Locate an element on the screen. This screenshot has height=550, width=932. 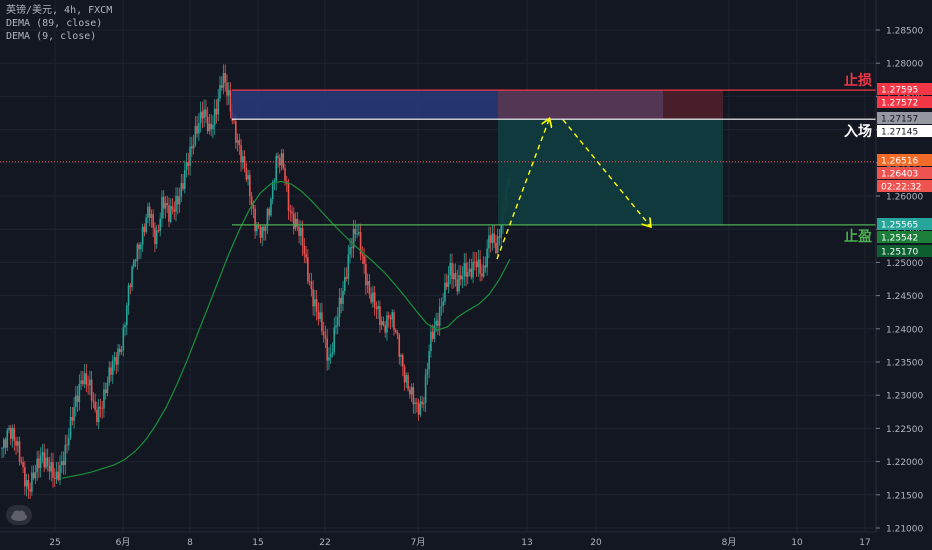
time-tick-label: 15 is located at coordinates (257, 543).